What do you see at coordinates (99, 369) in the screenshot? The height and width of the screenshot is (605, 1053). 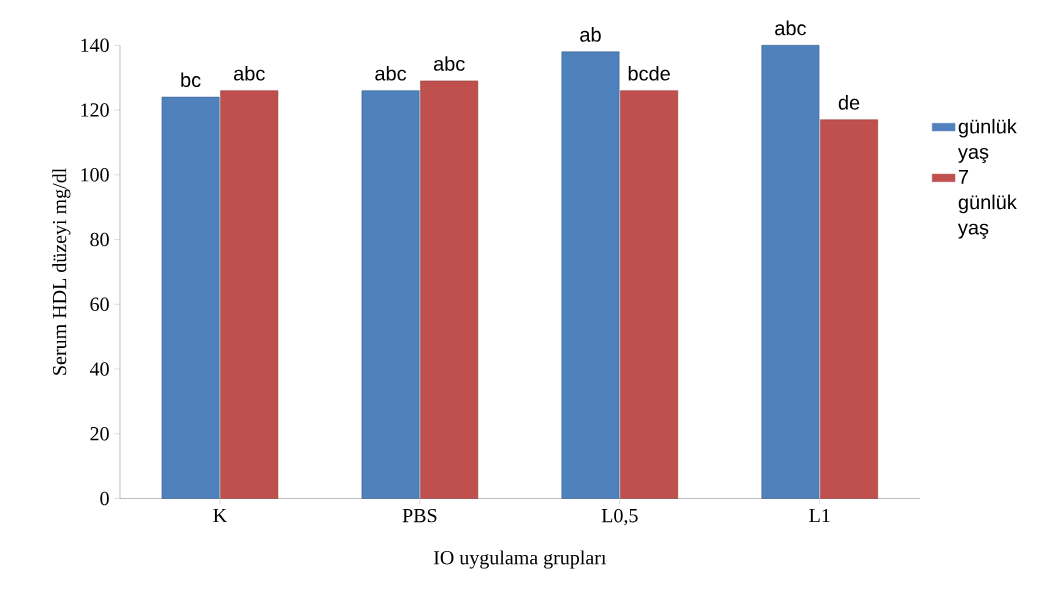 I see `y-tick-label: 40` at bounding box center [99, 369].